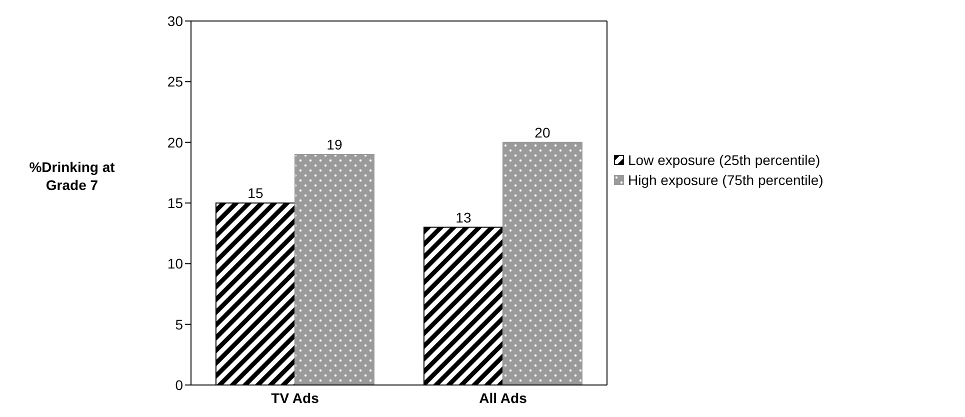  Describe the element at coordinates (256, 193) in the screenshot. I see `data-label: 15` at that location.